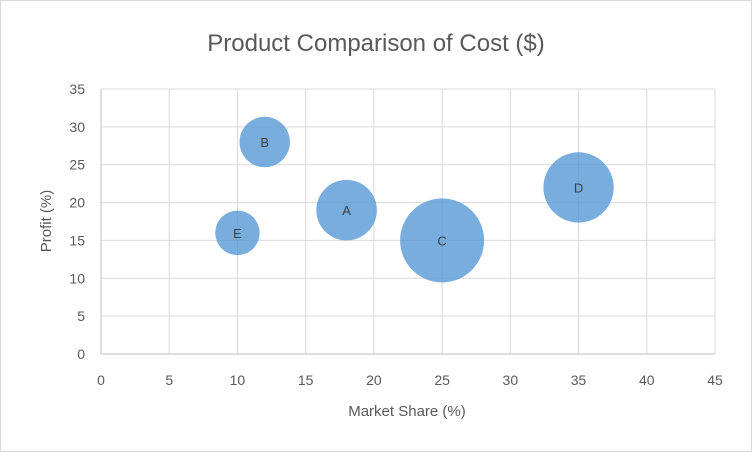  What do you see at coordinates (647, 380) in the screenshot?
I see `x-tick-label: 40` at bounding box center [647, 380].